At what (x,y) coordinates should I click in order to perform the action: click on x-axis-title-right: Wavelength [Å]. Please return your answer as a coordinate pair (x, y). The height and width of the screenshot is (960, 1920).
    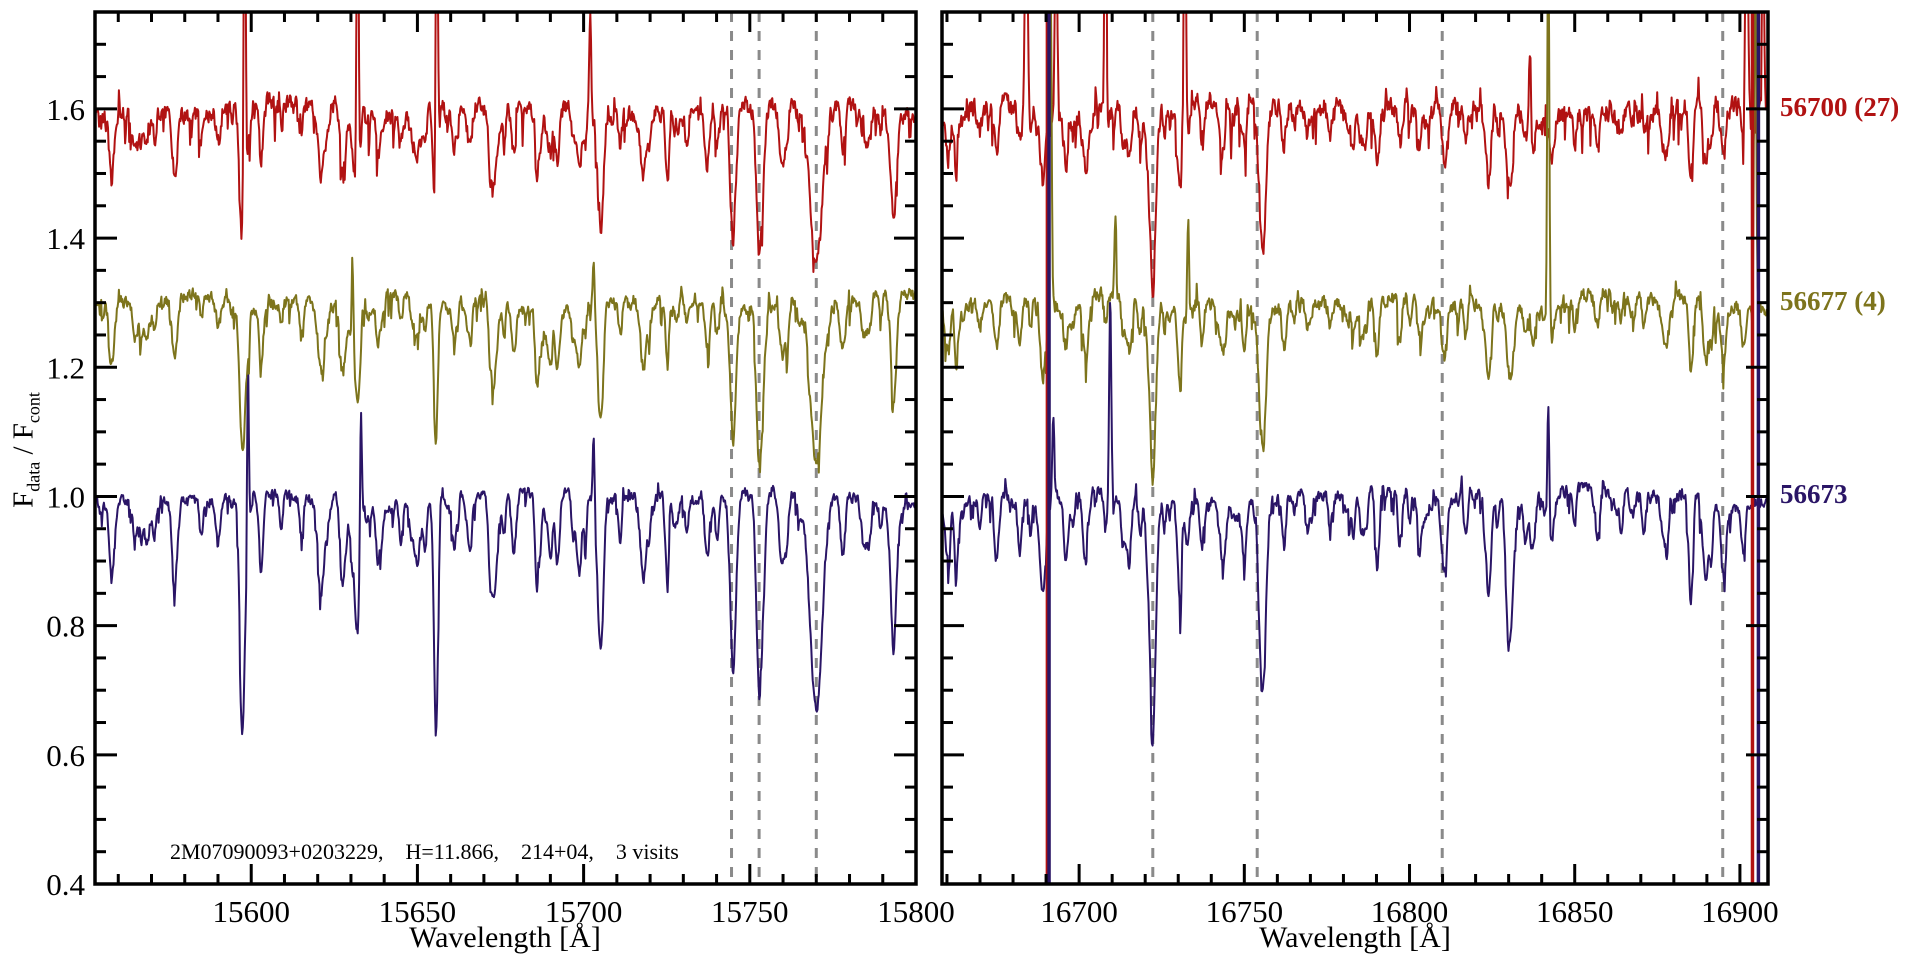
    Looking at the image, I should click on (1355, 937).